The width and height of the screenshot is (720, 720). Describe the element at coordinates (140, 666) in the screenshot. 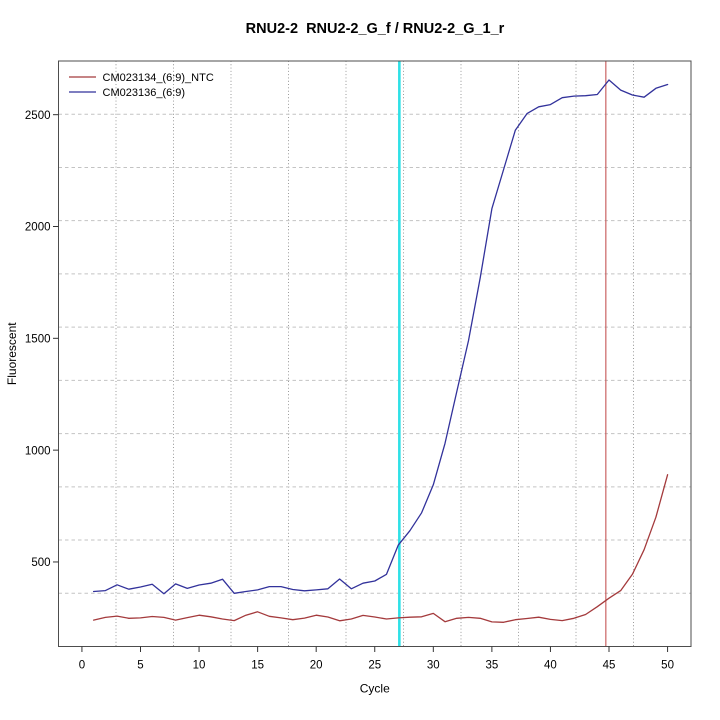

I see `x-tick-label: 5` at that location.